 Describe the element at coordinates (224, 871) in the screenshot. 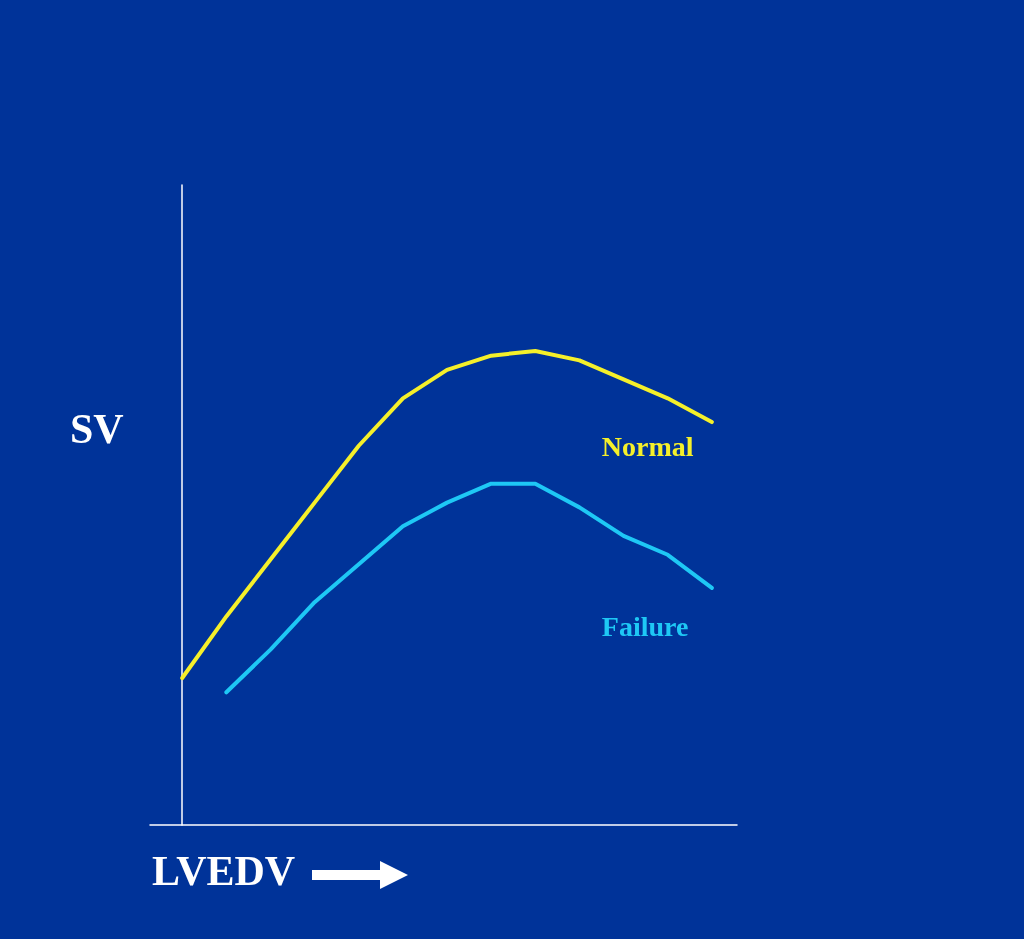

I see `x-axis-title: LVEDV` at that location.